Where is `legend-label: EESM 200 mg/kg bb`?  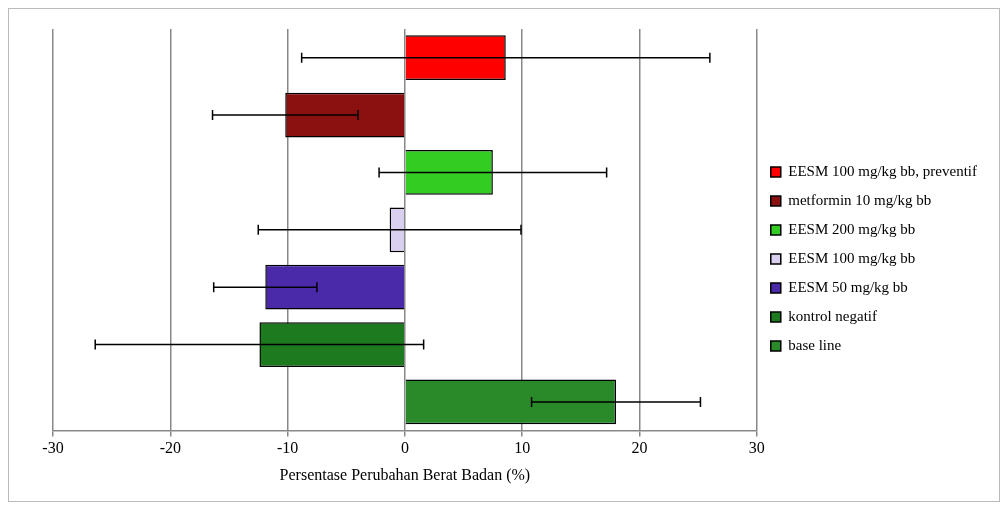
legend-label: EESM 200 mg/kg bb is located at coordinates (852, 228).